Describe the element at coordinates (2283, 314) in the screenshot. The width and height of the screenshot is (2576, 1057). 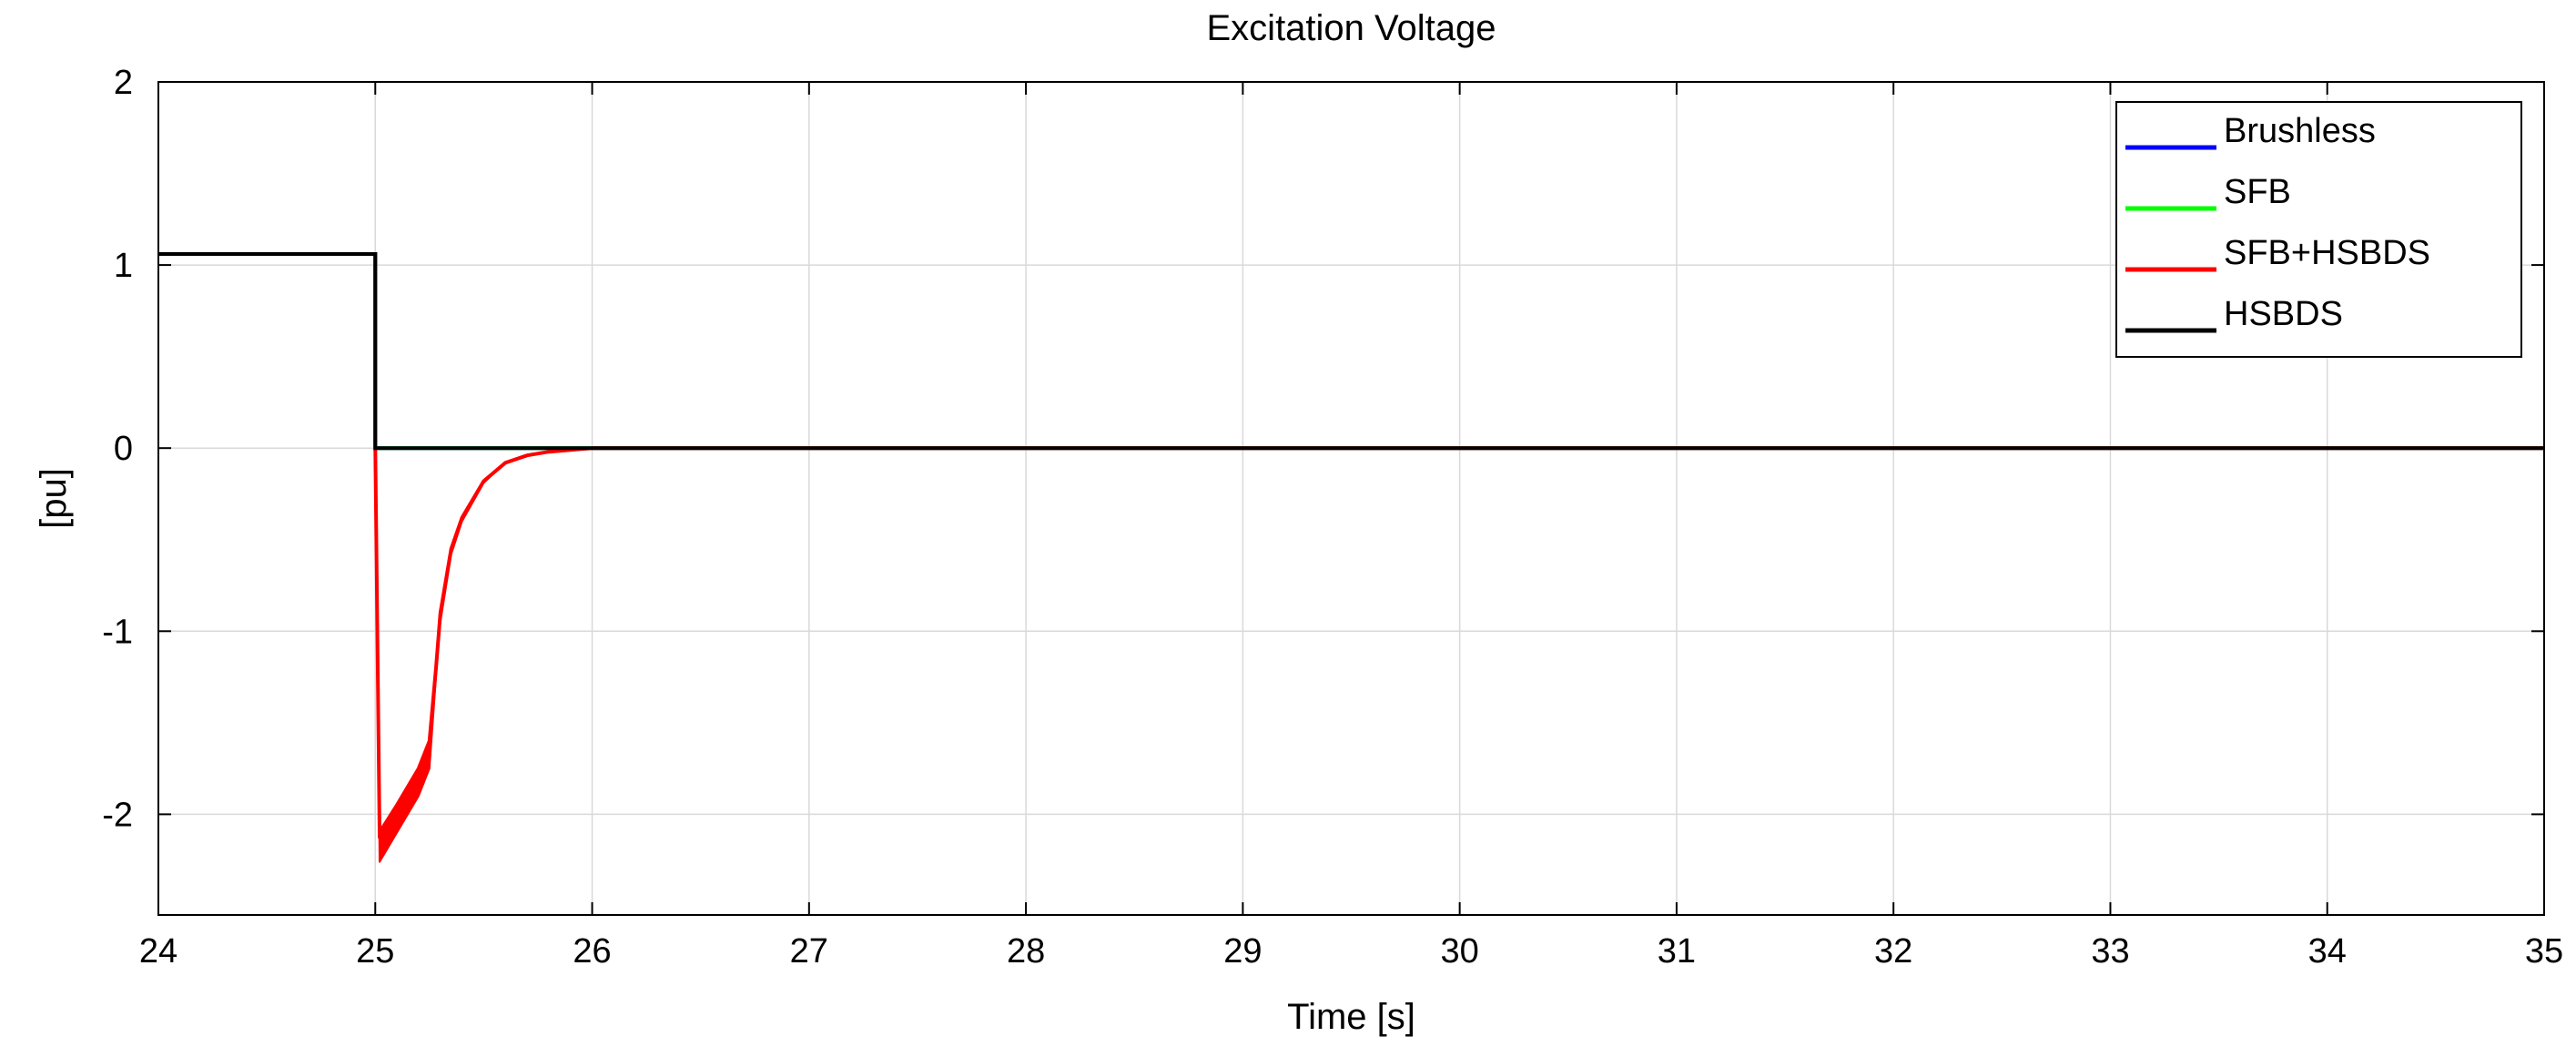
I see `legend-label: HSBDS` at that location.